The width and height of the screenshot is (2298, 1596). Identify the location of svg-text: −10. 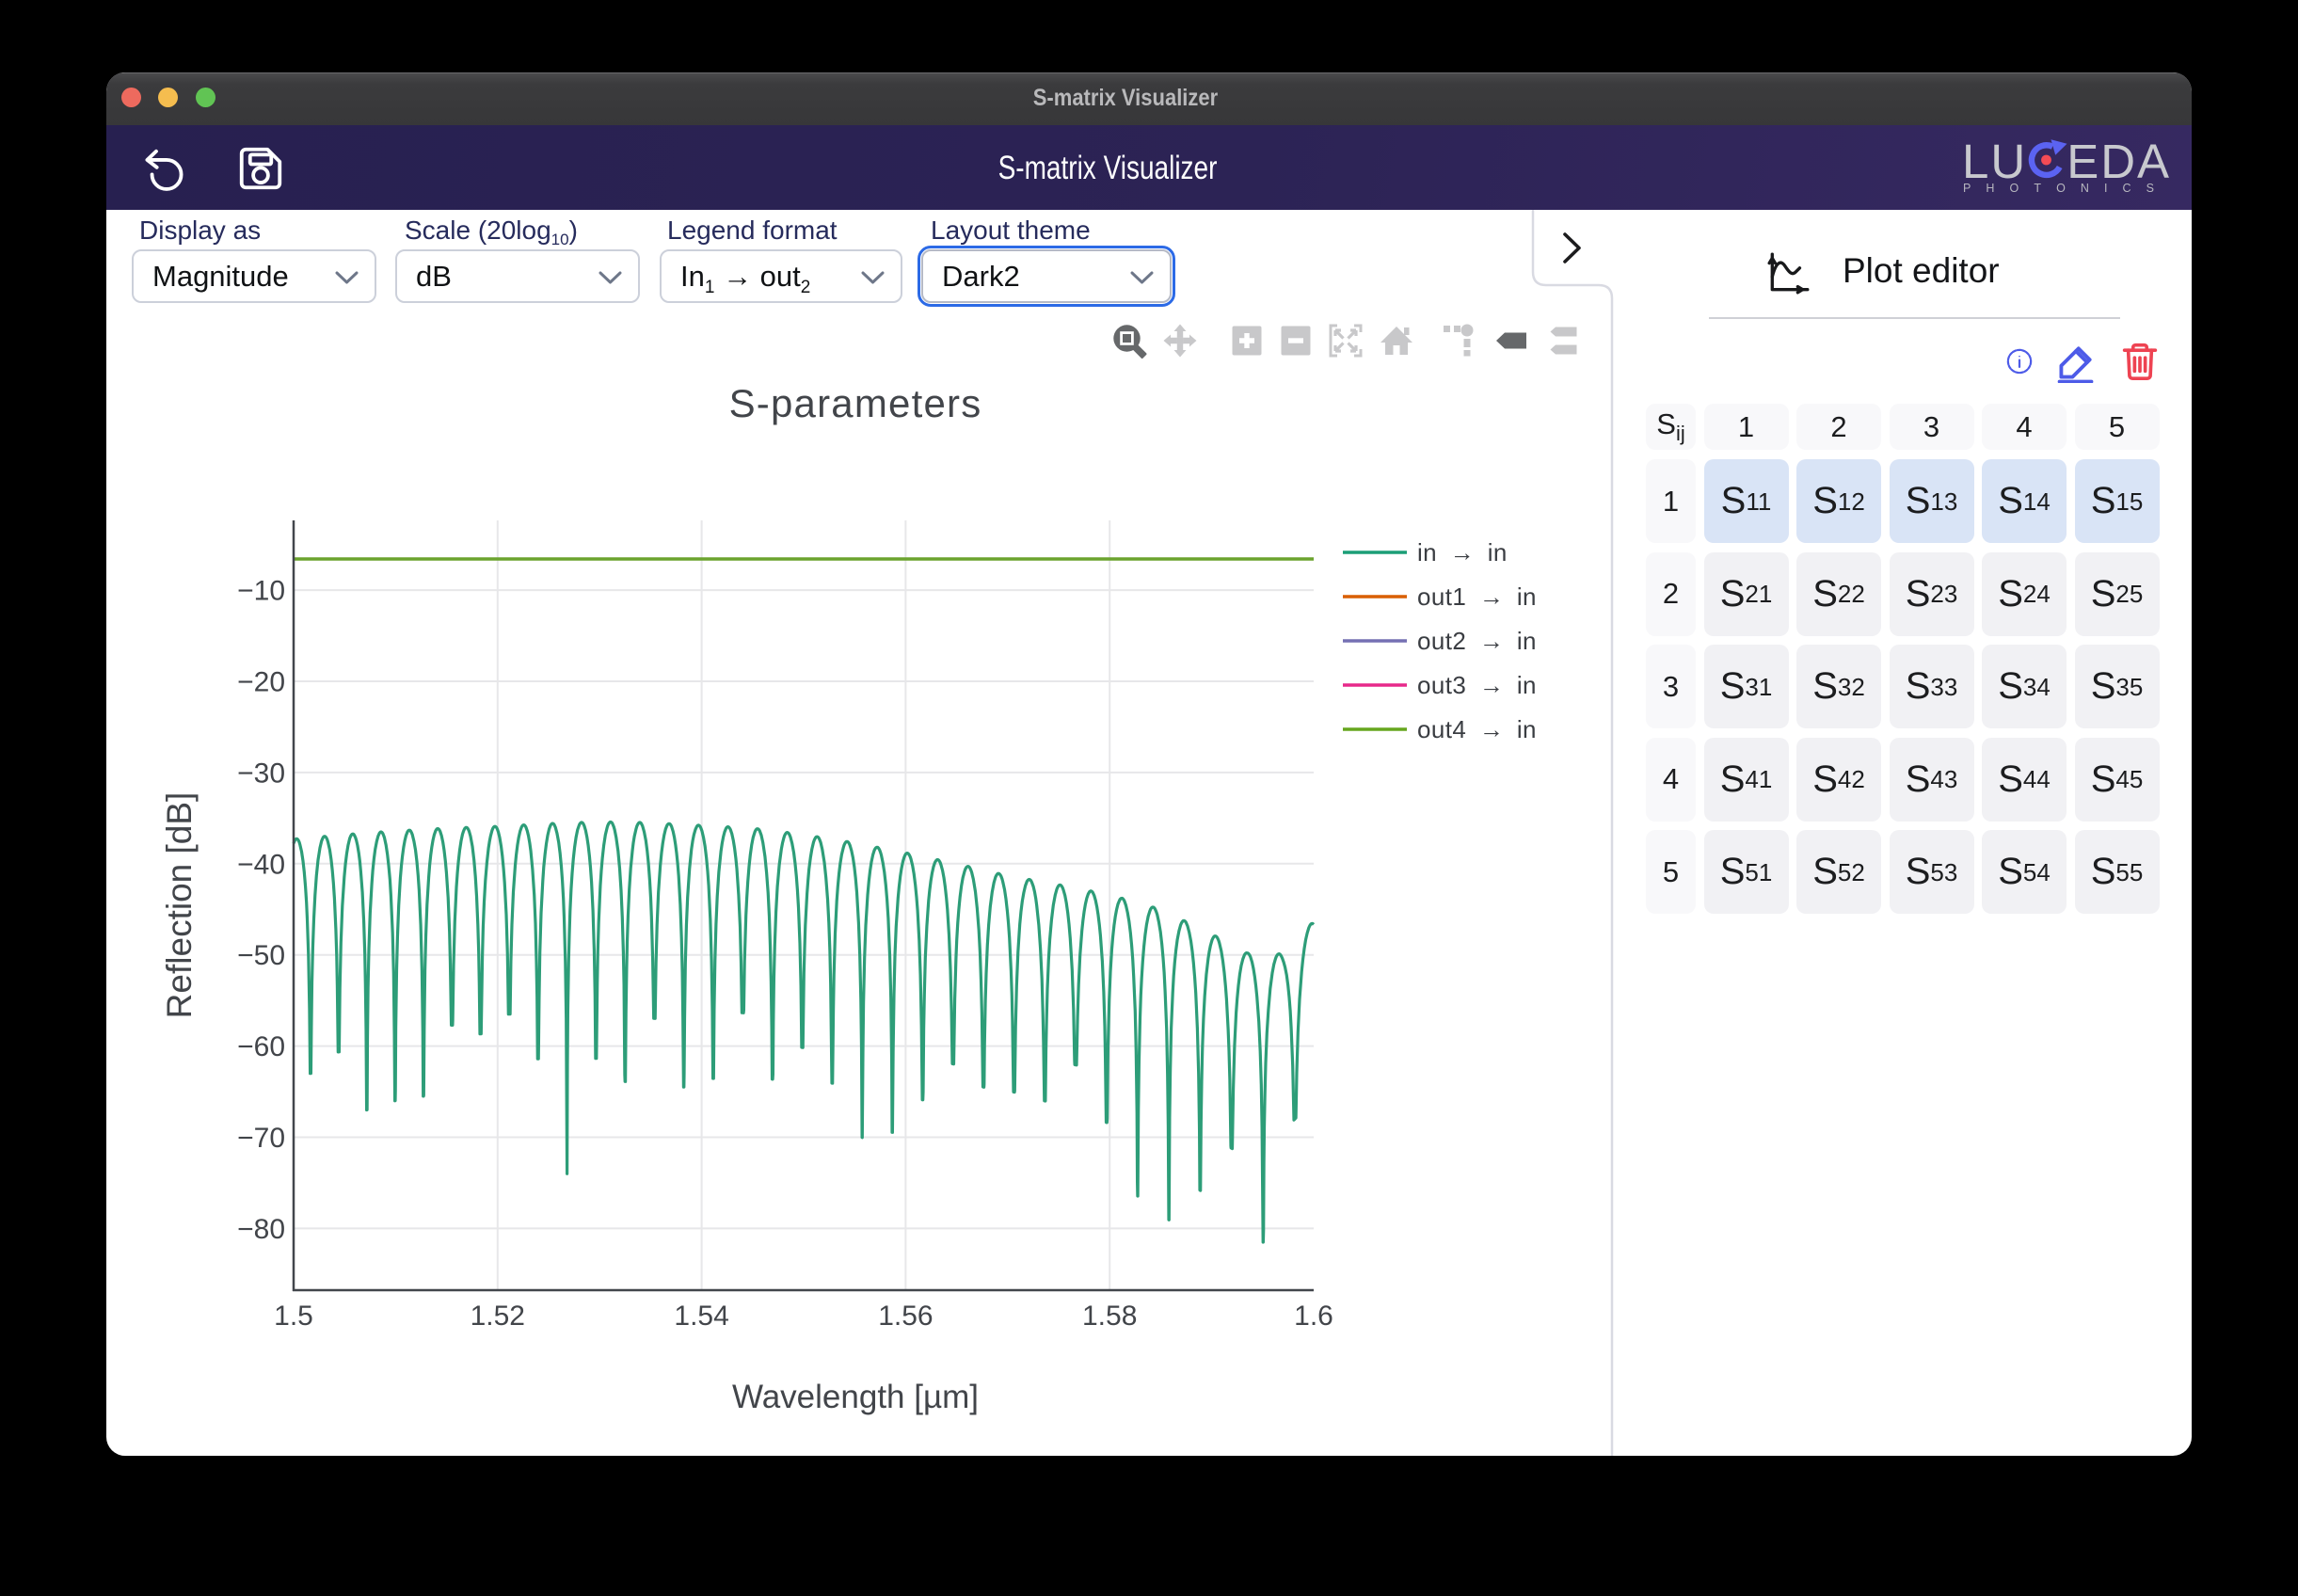
(261, 591).